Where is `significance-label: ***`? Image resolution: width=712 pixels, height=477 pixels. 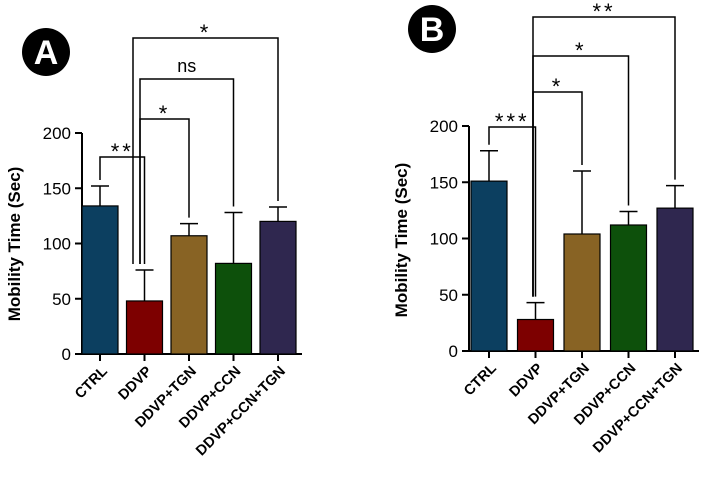
significance-label: *** is located at coordinates (512, 121).